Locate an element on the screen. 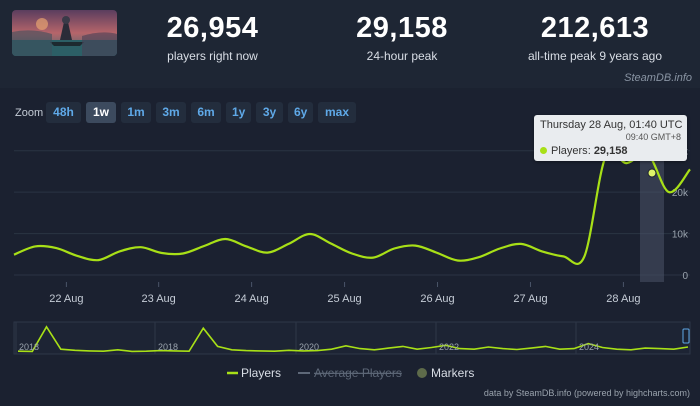  navigator-tick-label: 2020 is located at coordinates (309, 347).